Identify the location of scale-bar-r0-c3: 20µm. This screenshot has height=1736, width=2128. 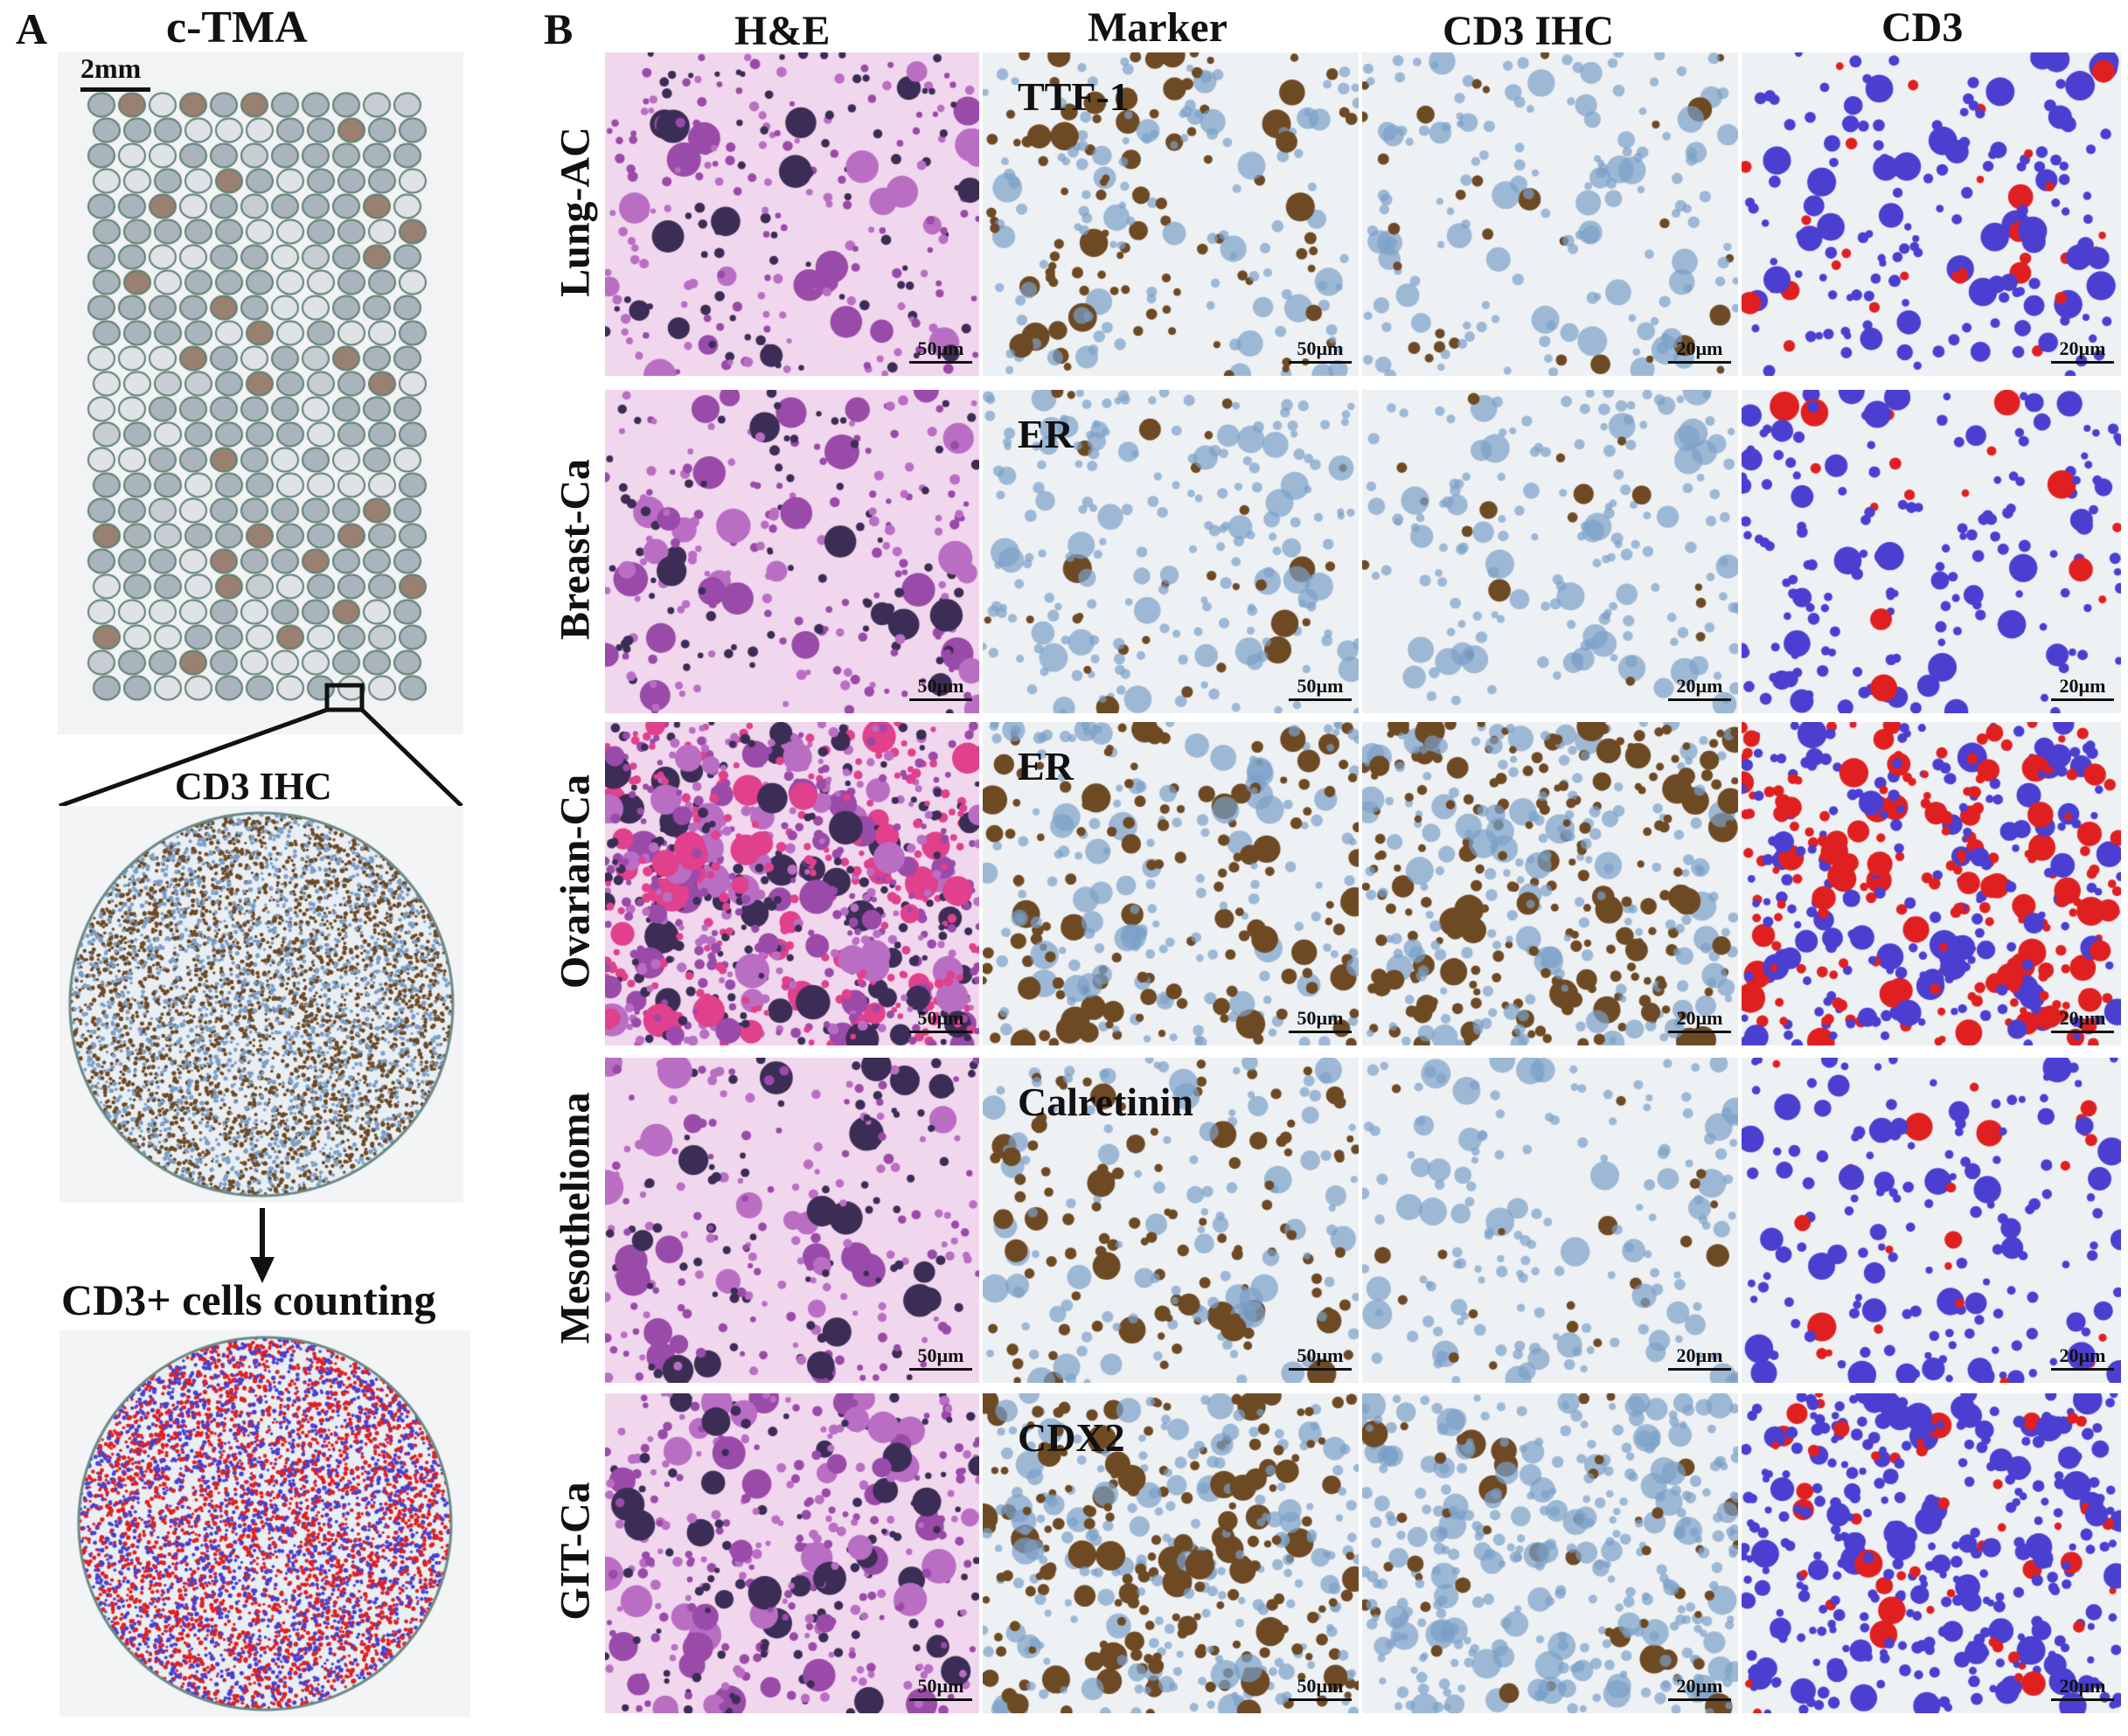
(2083, 350).